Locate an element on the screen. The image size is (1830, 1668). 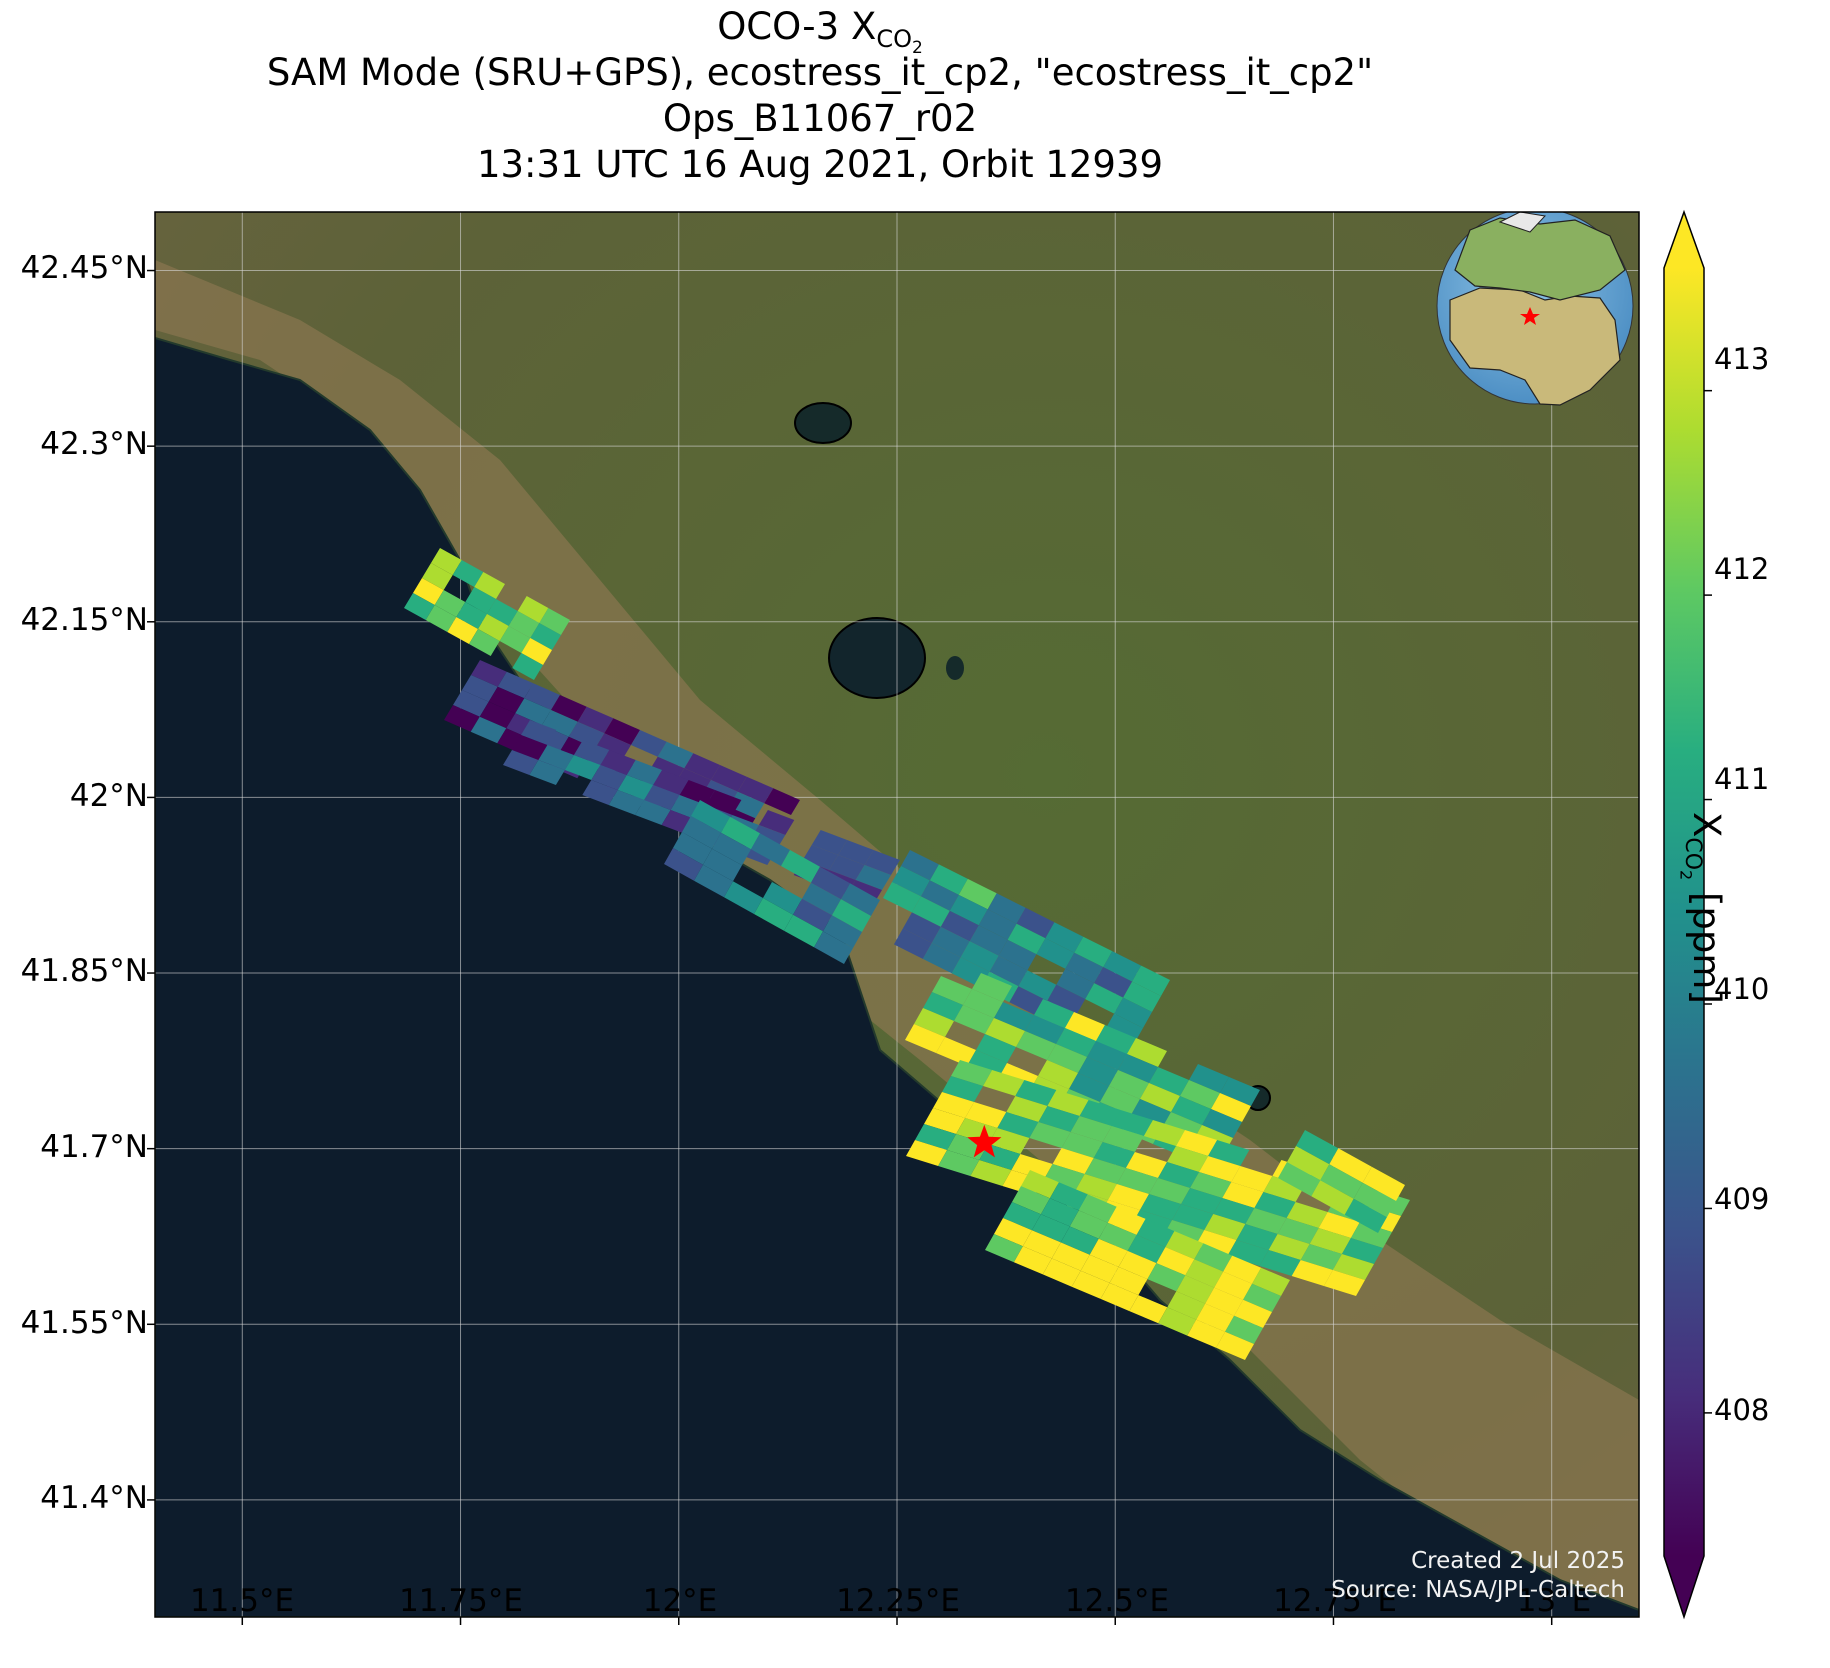
colorbar is located at coordinates (1687, 914).